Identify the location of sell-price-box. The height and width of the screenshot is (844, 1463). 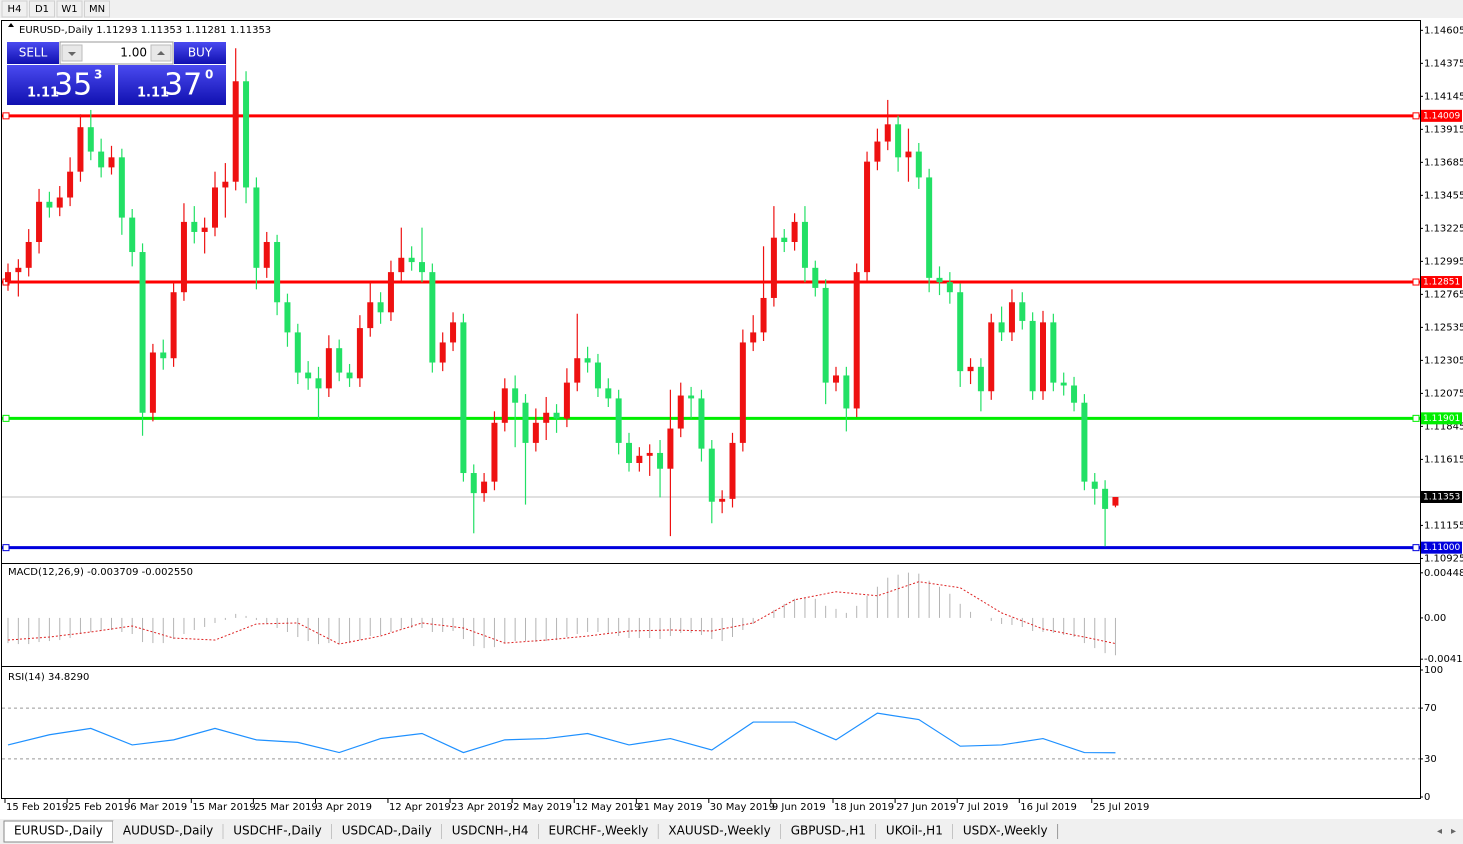
(61, 85).